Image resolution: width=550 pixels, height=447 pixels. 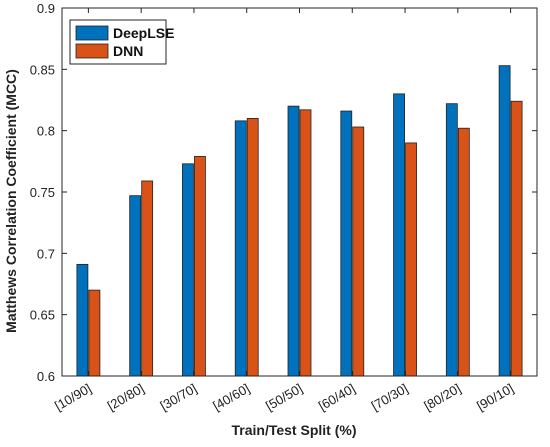 I want to click on y-tick-label-1: 0.65, so click(x=42, y=315).